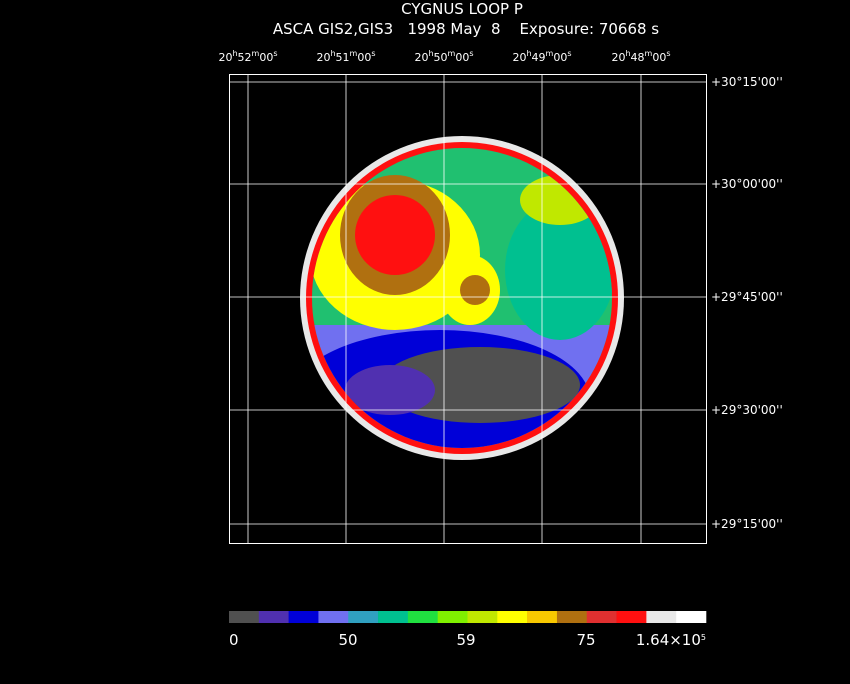 The image size is (850, 684). I want to click on label-part: 48, so click(638, 57).